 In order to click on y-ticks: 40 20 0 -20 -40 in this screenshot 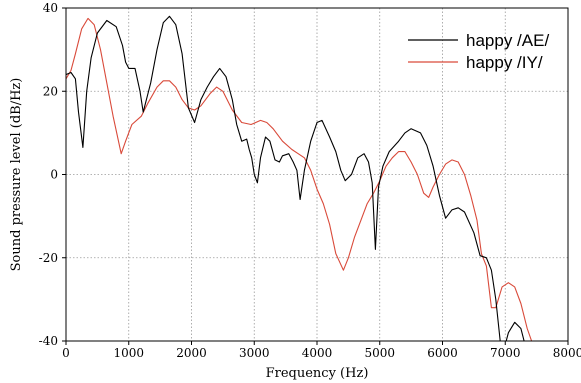, I will do `click(52, 174)`.